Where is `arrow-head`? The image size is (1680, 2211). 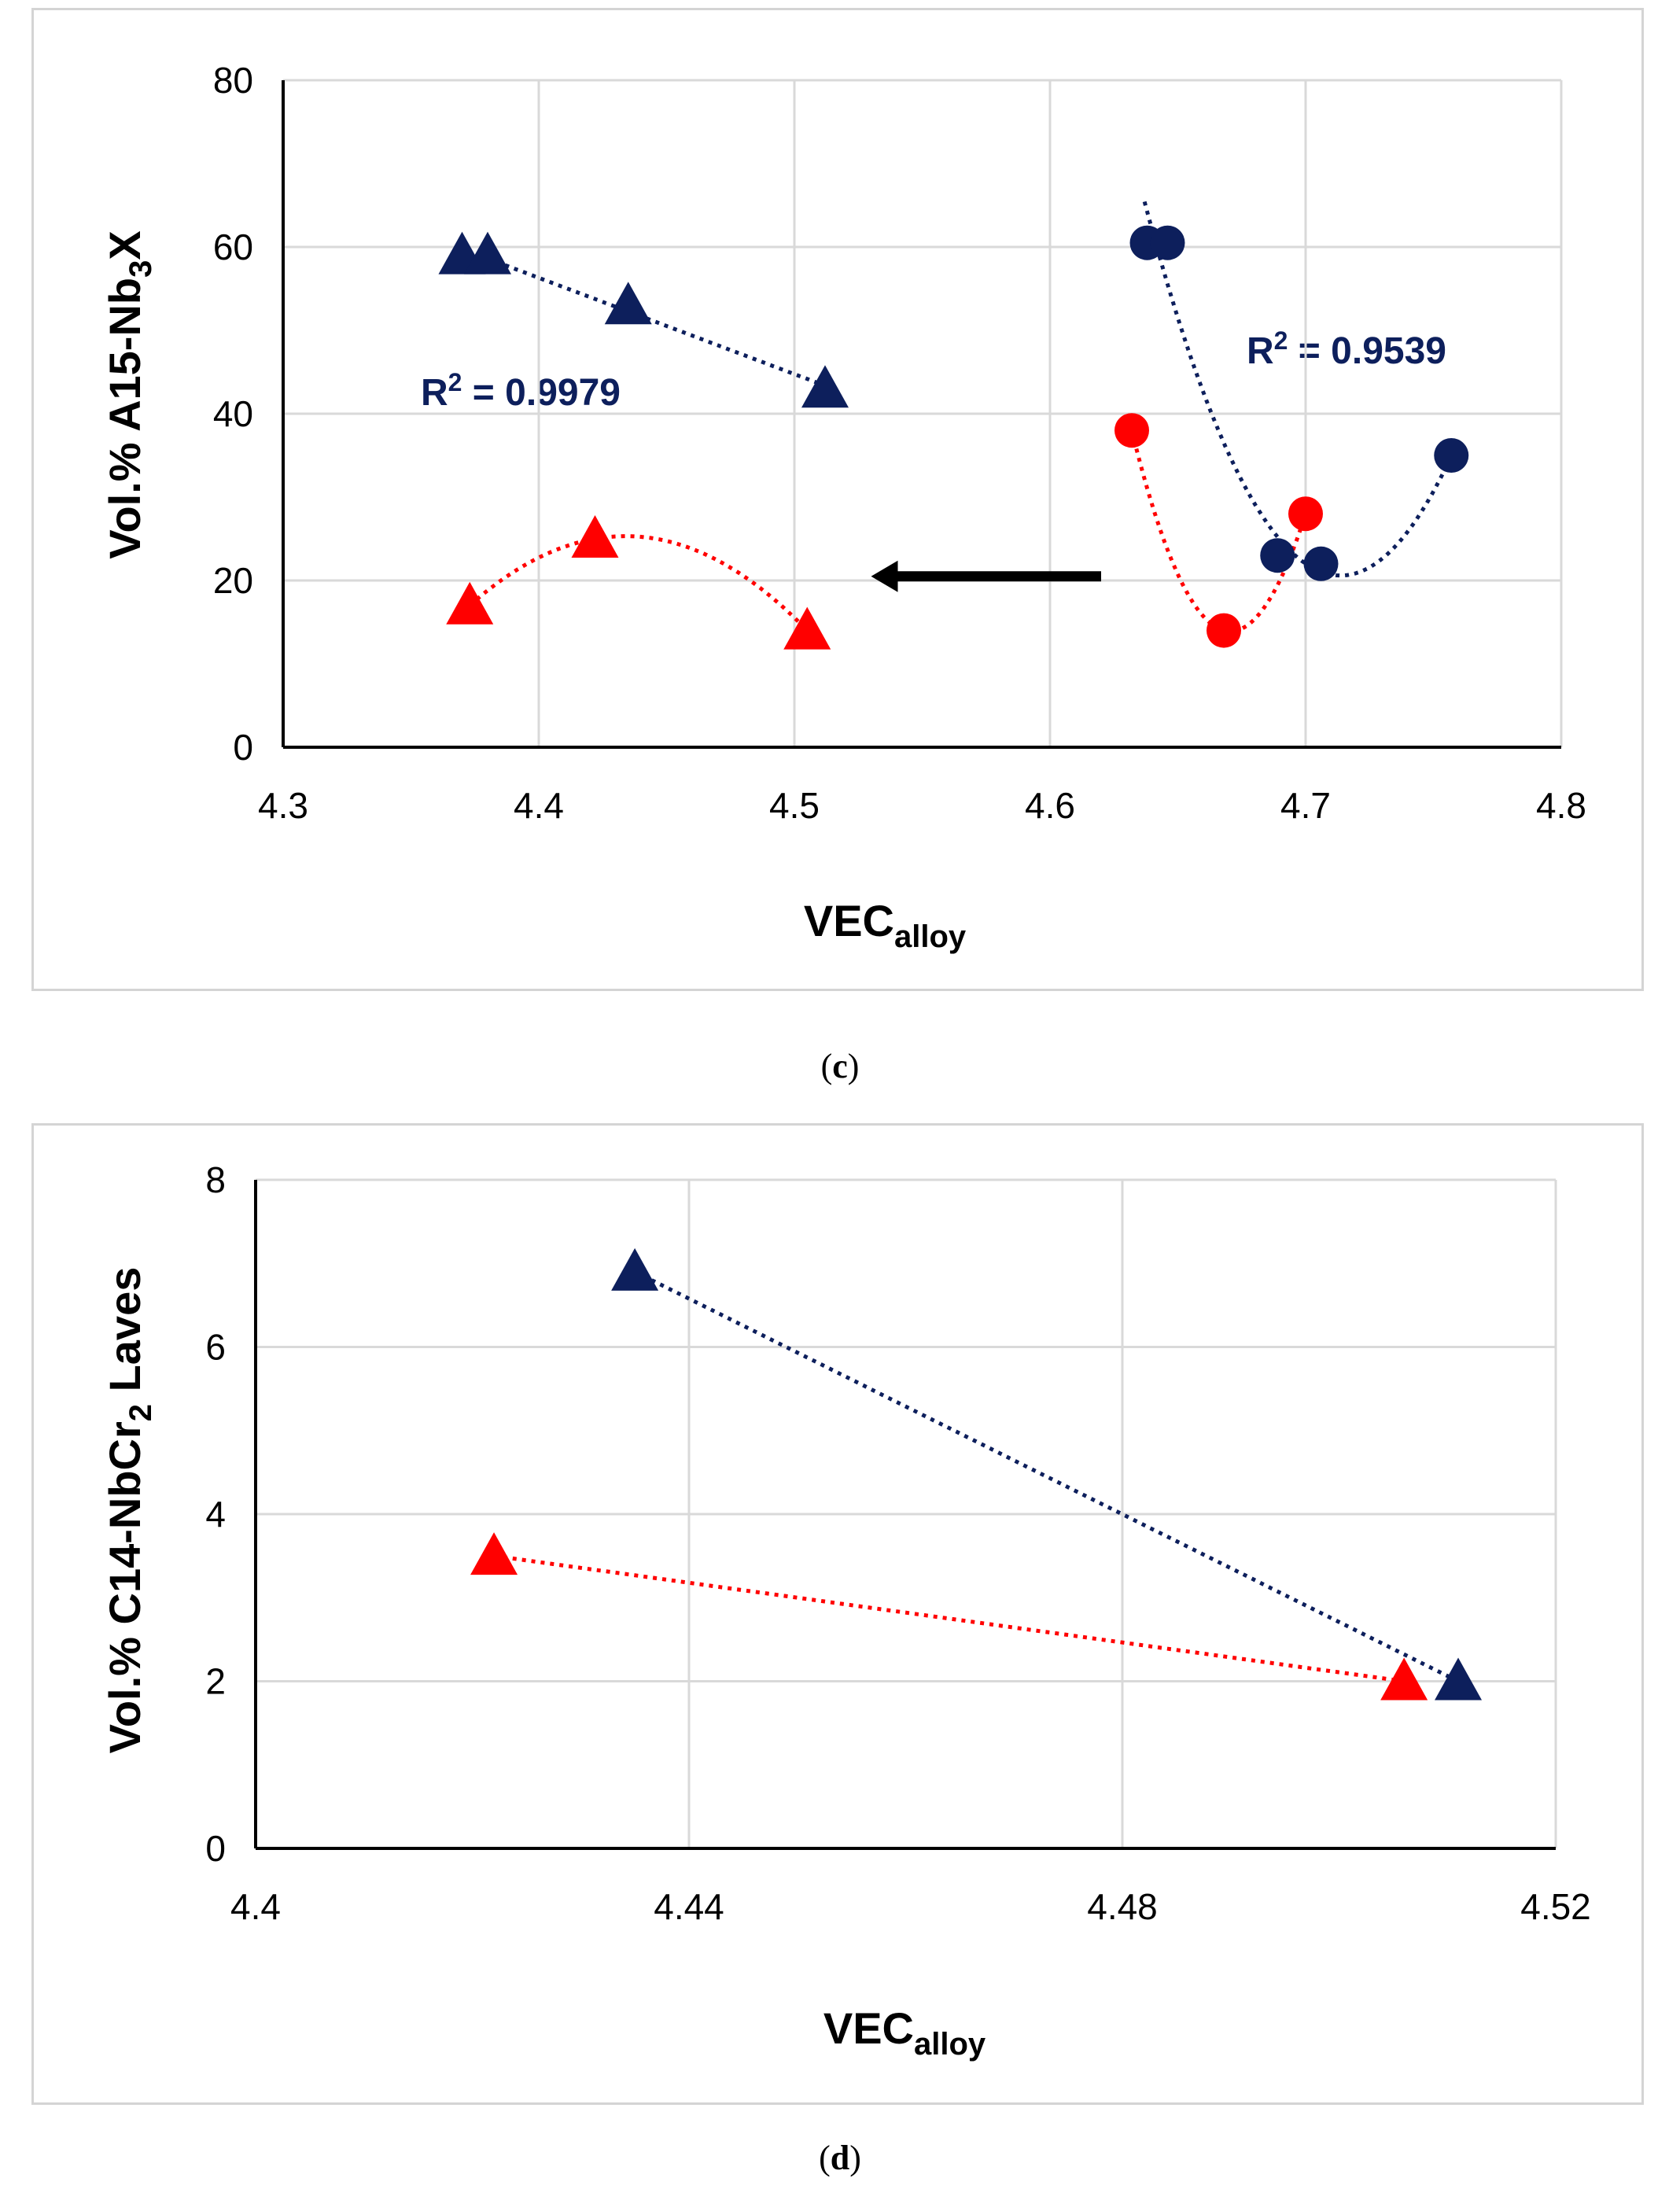 arrow-head is located at coordinates (884, 576).